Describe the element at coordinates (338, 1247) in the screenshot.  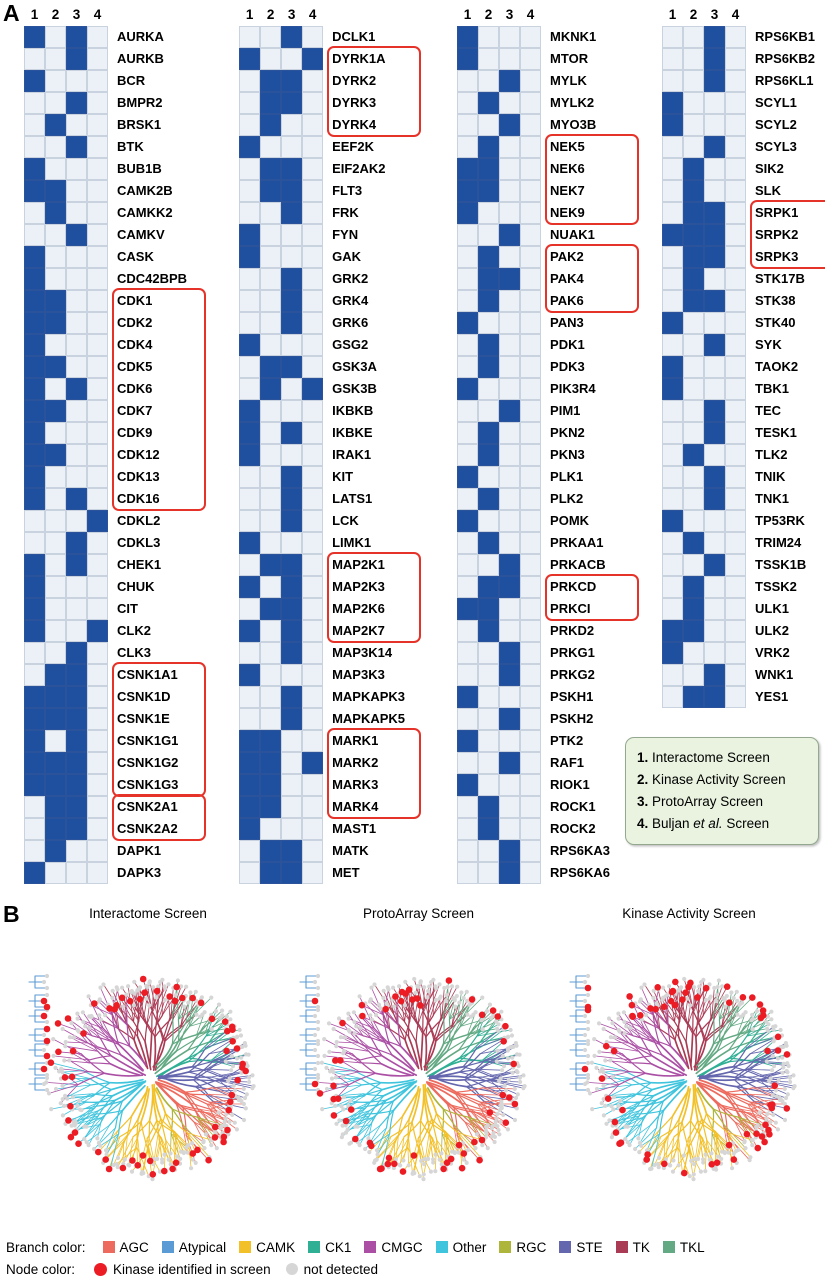
I see `branch-group-name: CK1` at that location.